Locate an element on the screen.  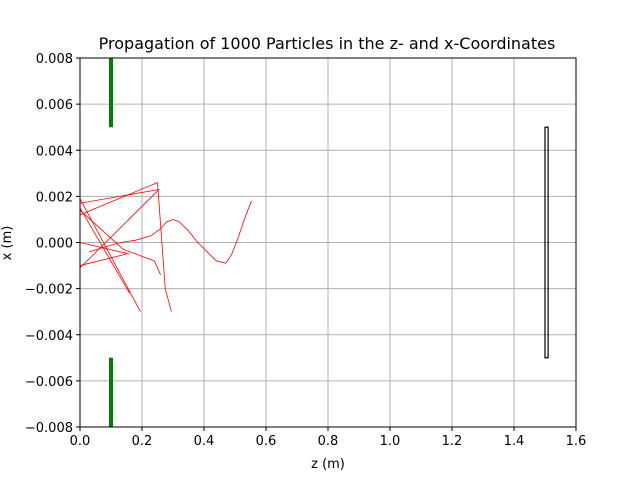
x-axis-label: z (m) is located at coordinates (328, 464).